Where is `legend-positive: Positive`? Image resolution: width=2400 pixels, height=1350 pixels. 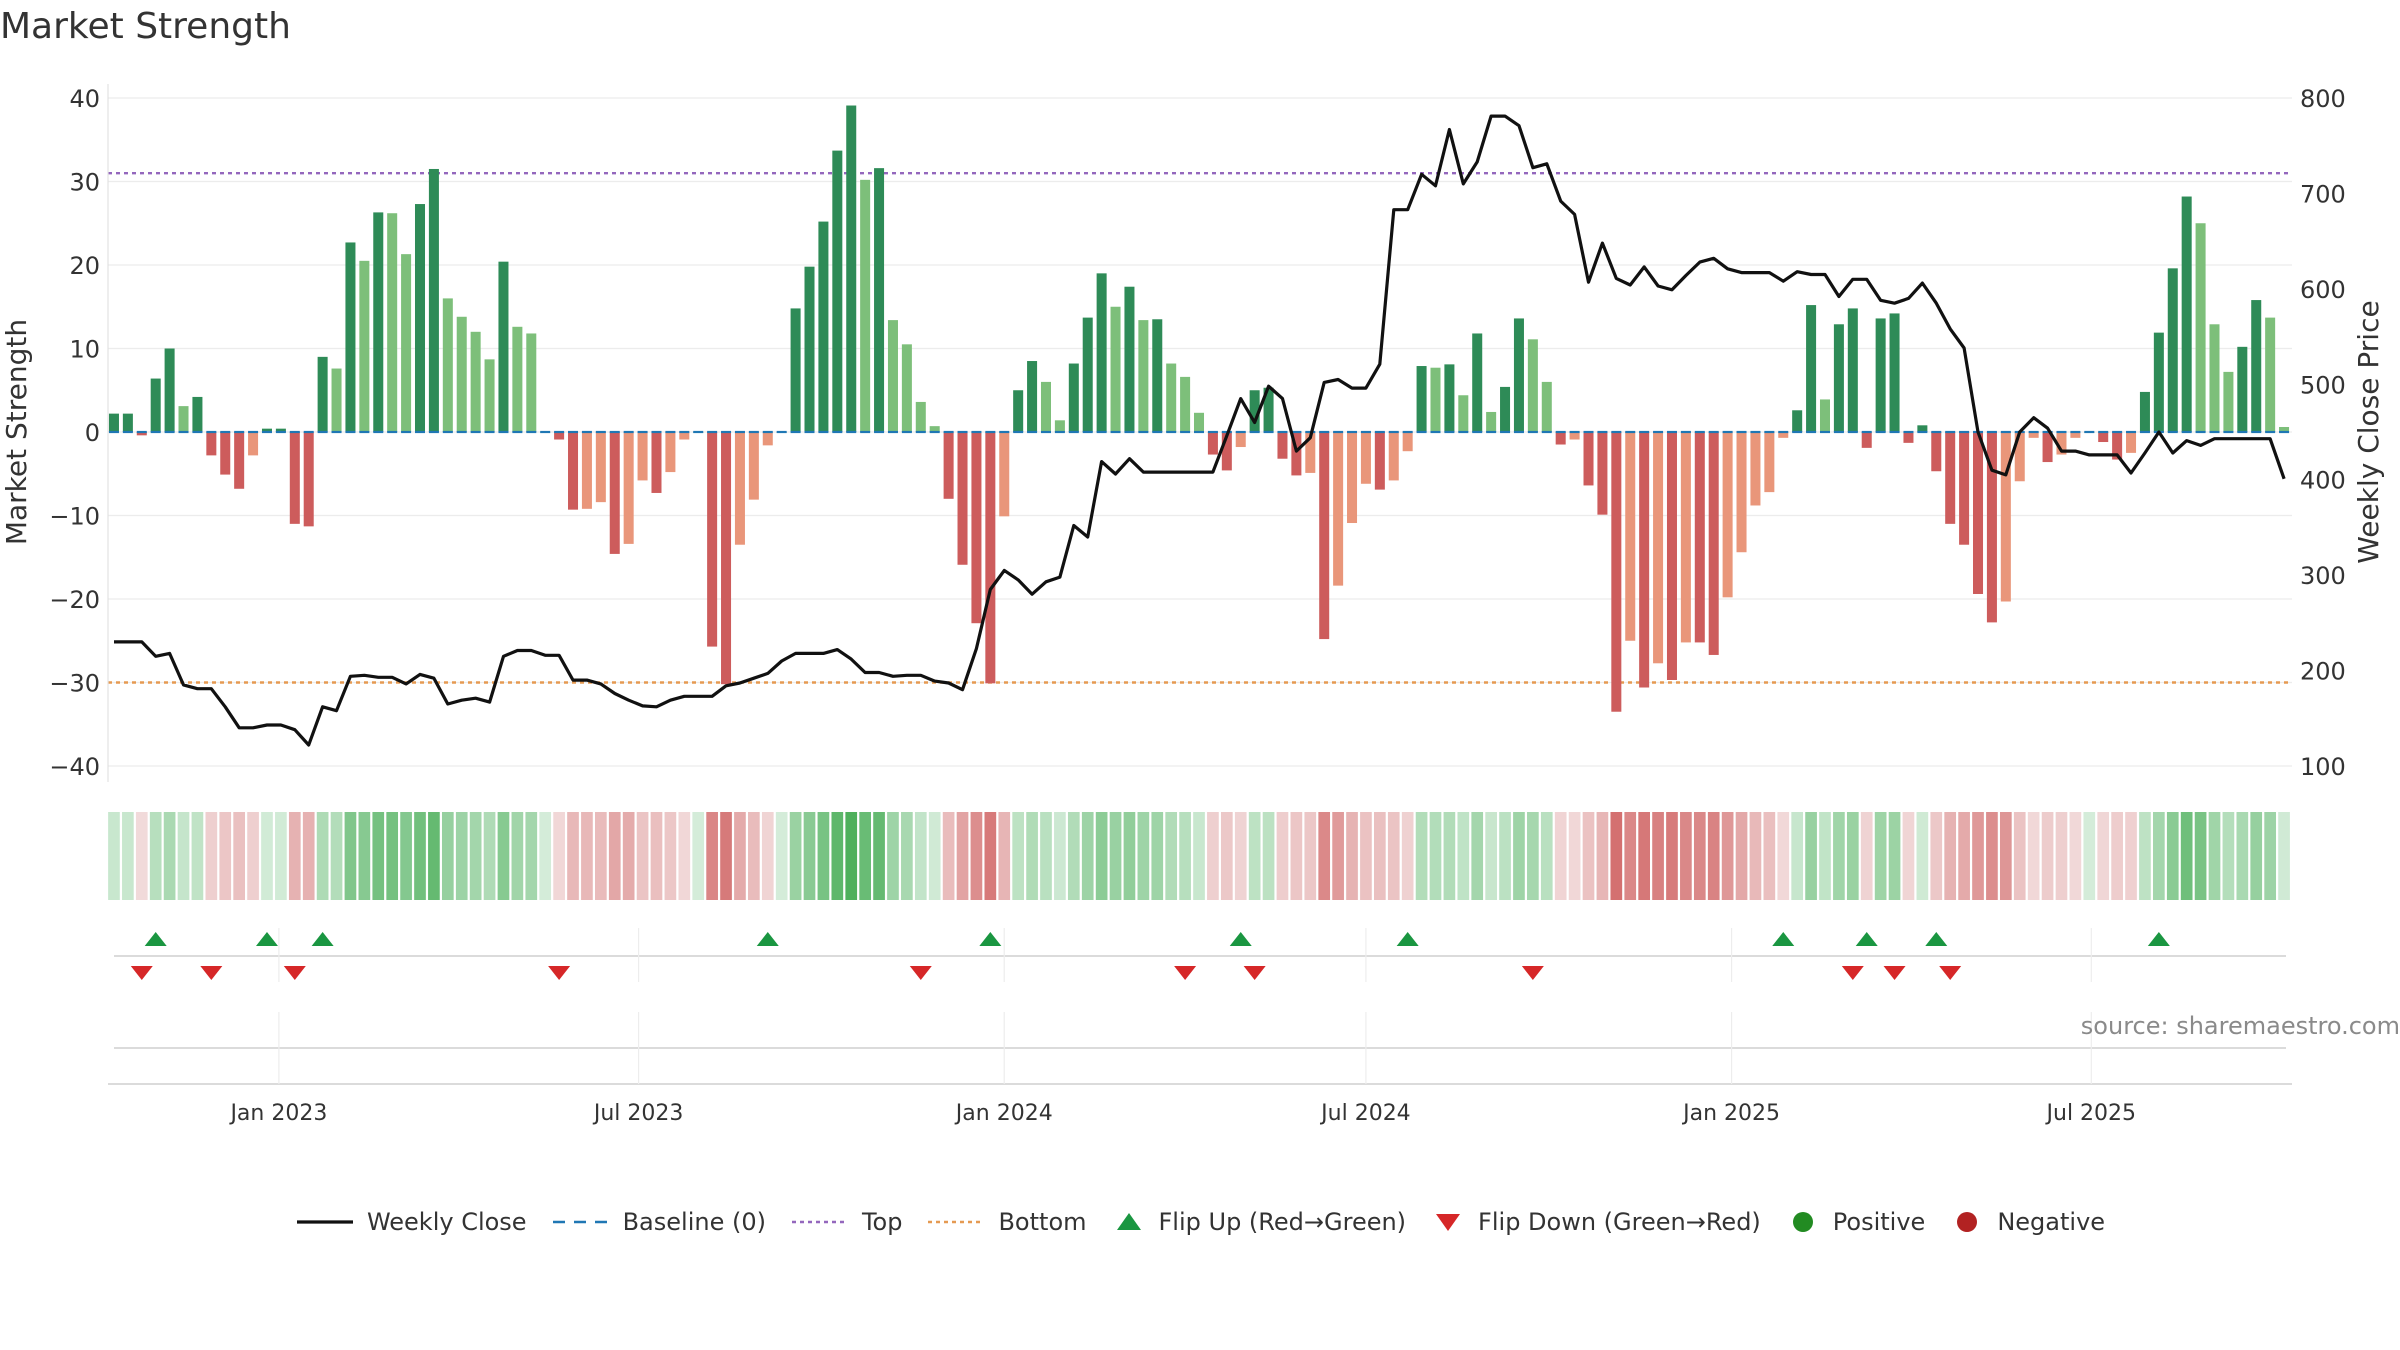
legend-positive: Positive is located at coordinates (1855, 1222).